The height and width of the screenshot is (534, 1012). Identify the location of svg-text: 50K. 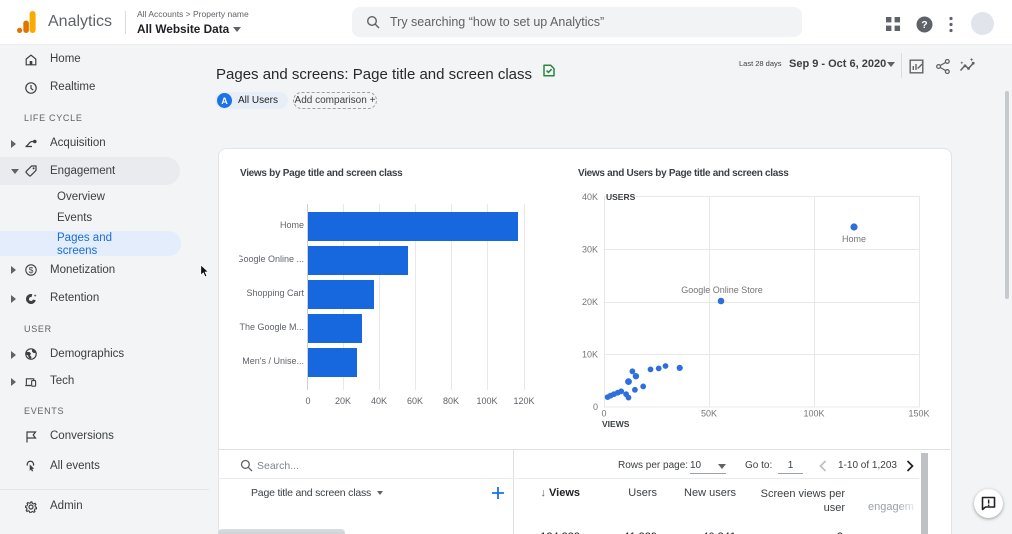
(709, 414).